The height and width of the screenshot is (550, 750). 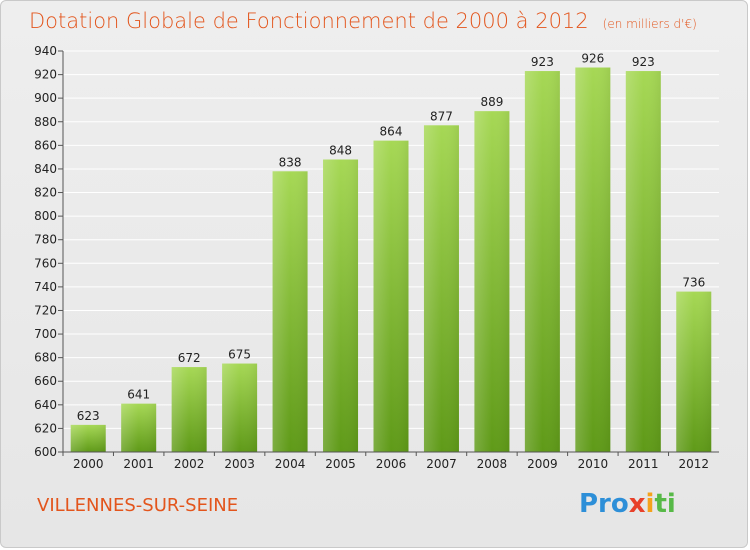 I want to click on x-tick-label-2009: 2009, so click(x=542, y=464).